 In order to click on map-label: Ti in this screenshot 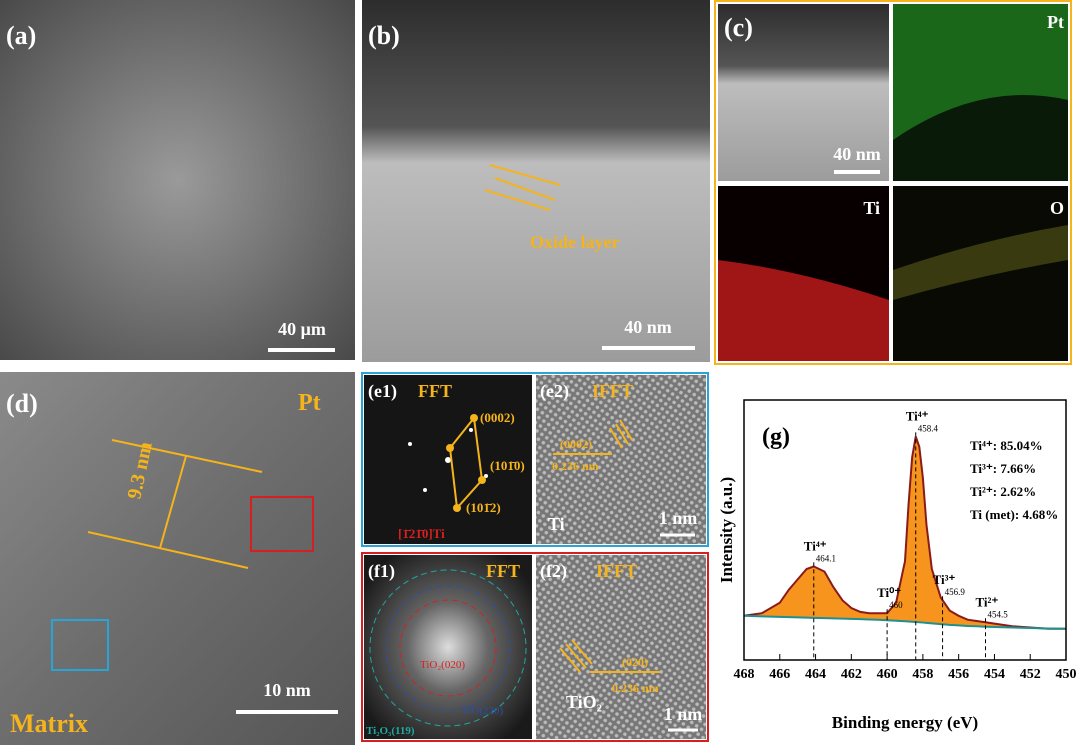, I will do `click(871, 208)`.